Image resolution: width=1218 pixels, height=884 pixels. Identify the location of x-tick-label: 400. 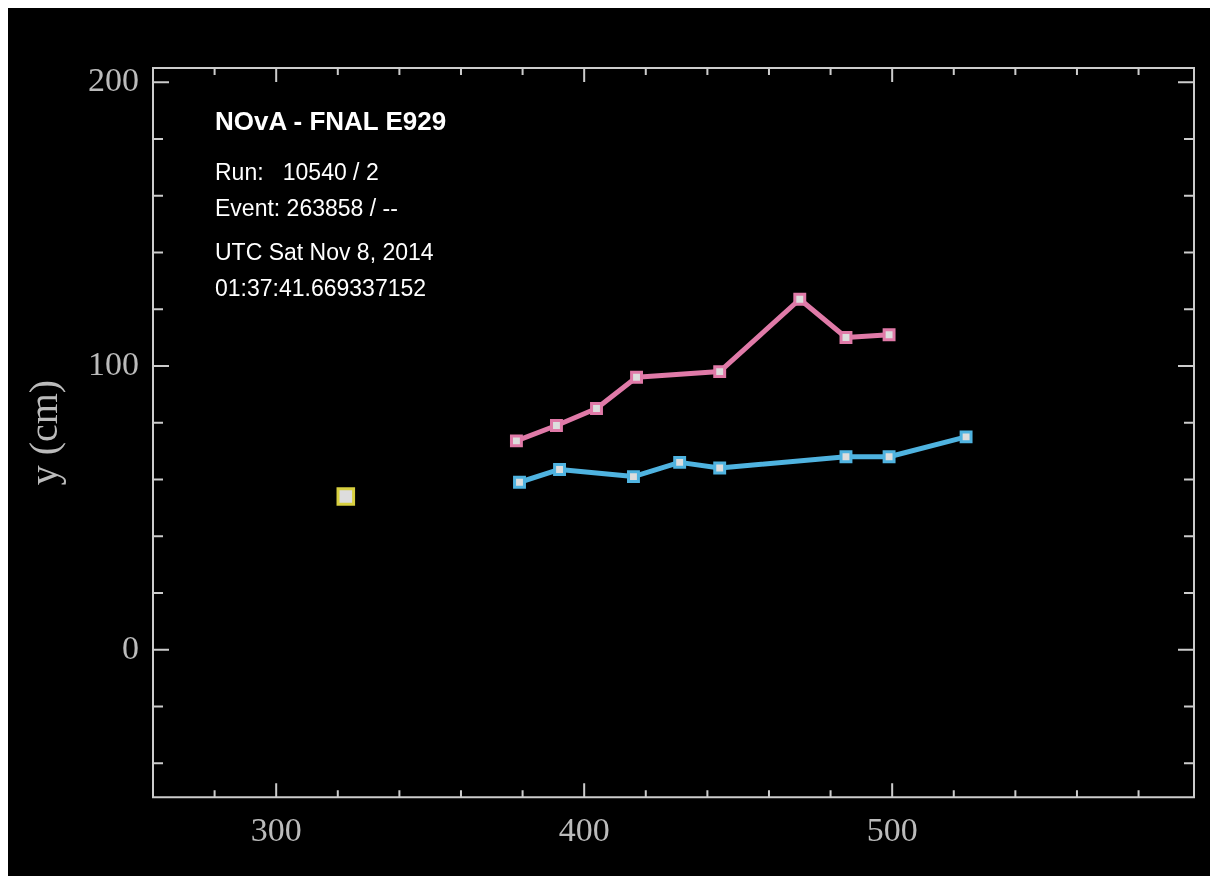
(584, 829).